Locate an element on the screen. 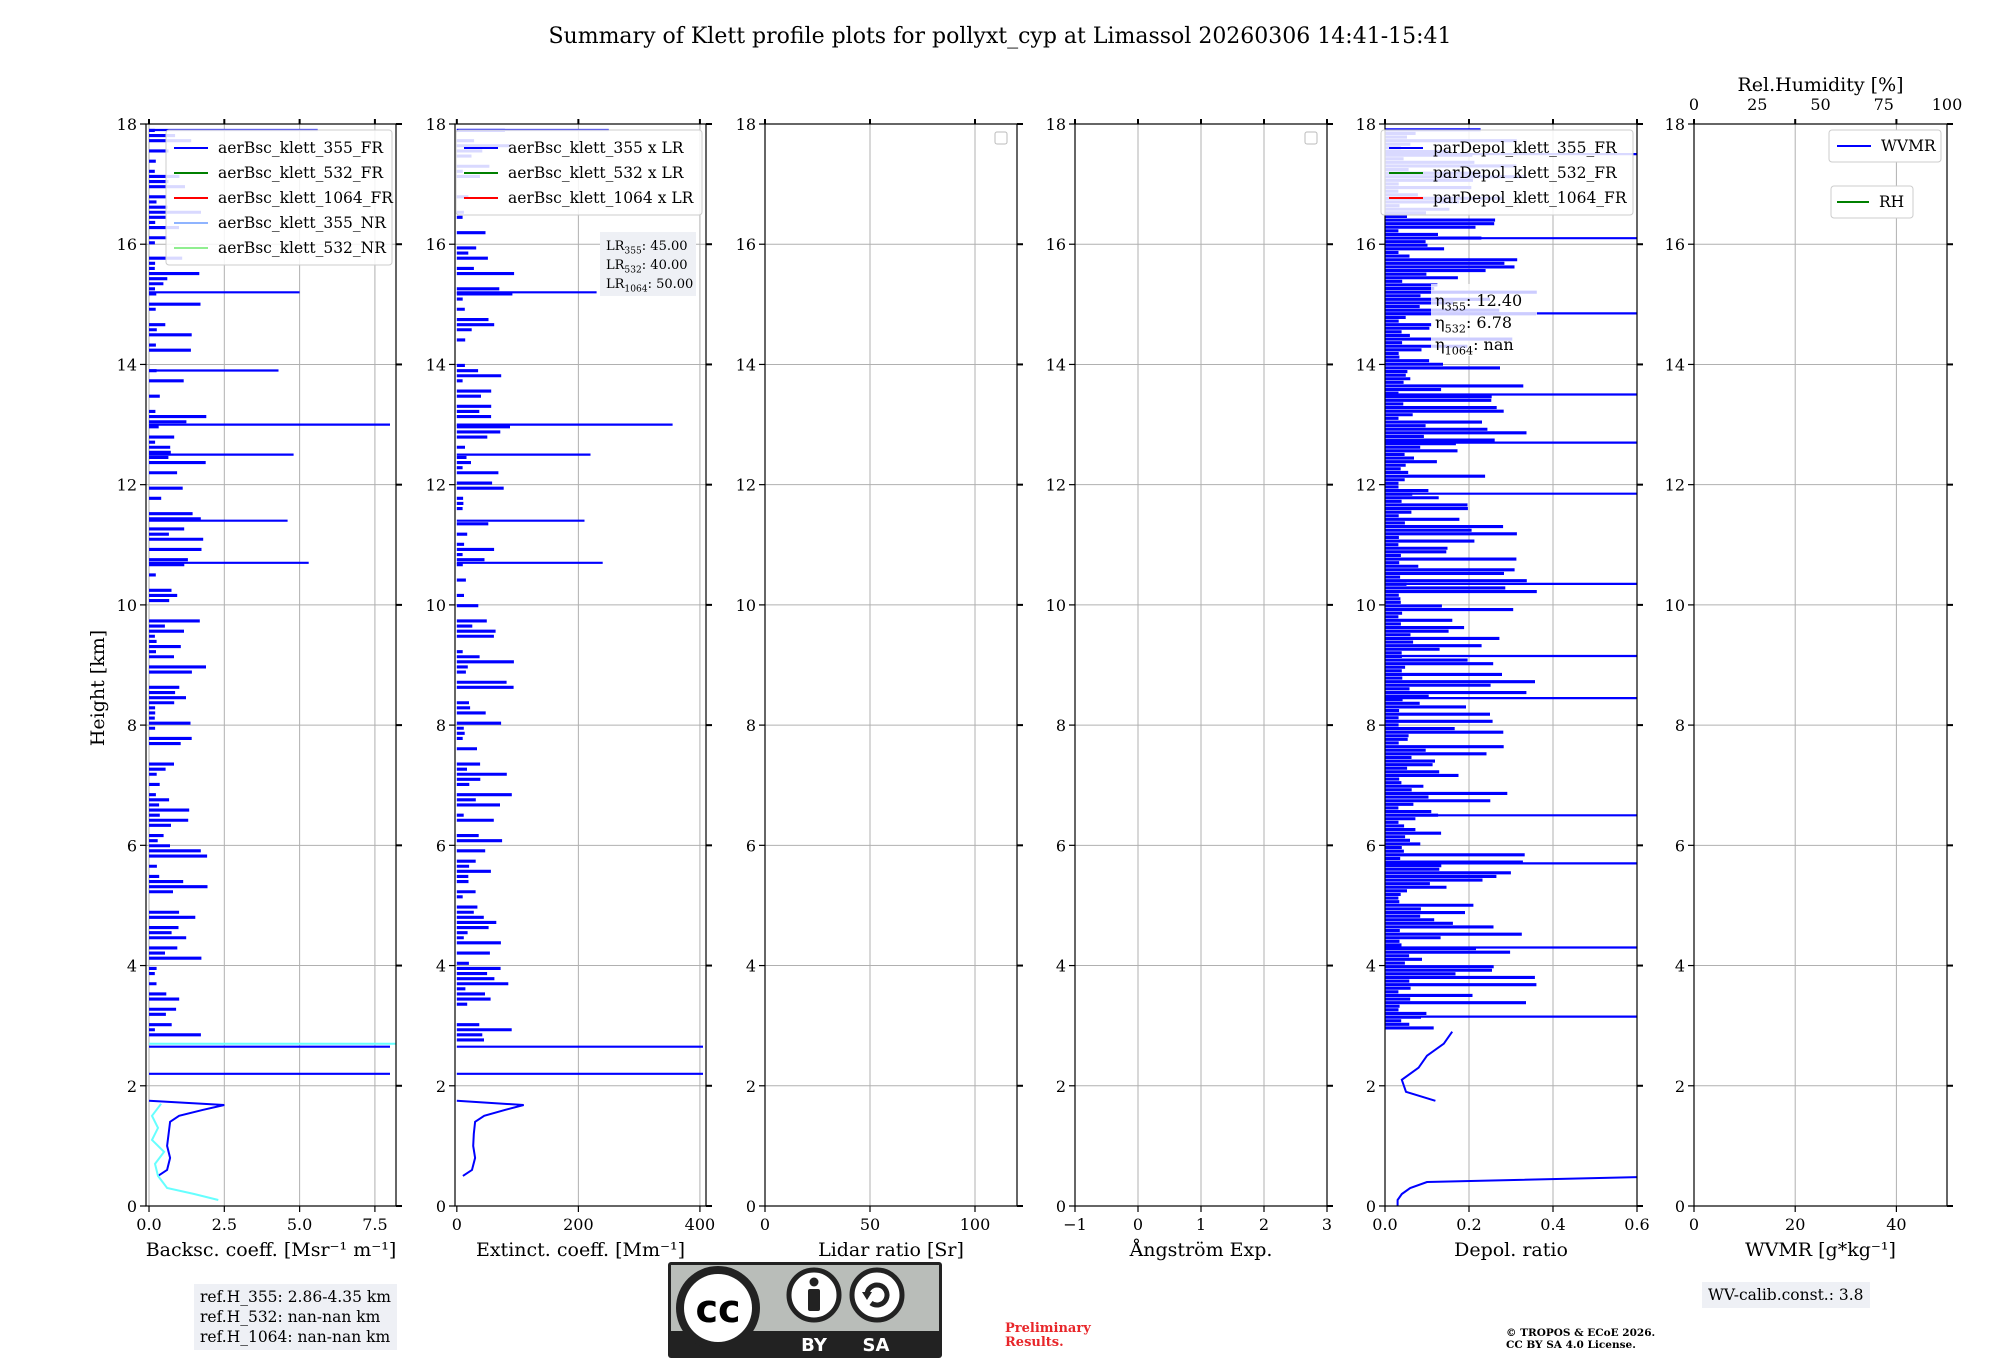 The width and height of the screenshot is (2000, 1360). legend-label: aerBsc_klett_532 x LR is located at coordinates (596, 173).